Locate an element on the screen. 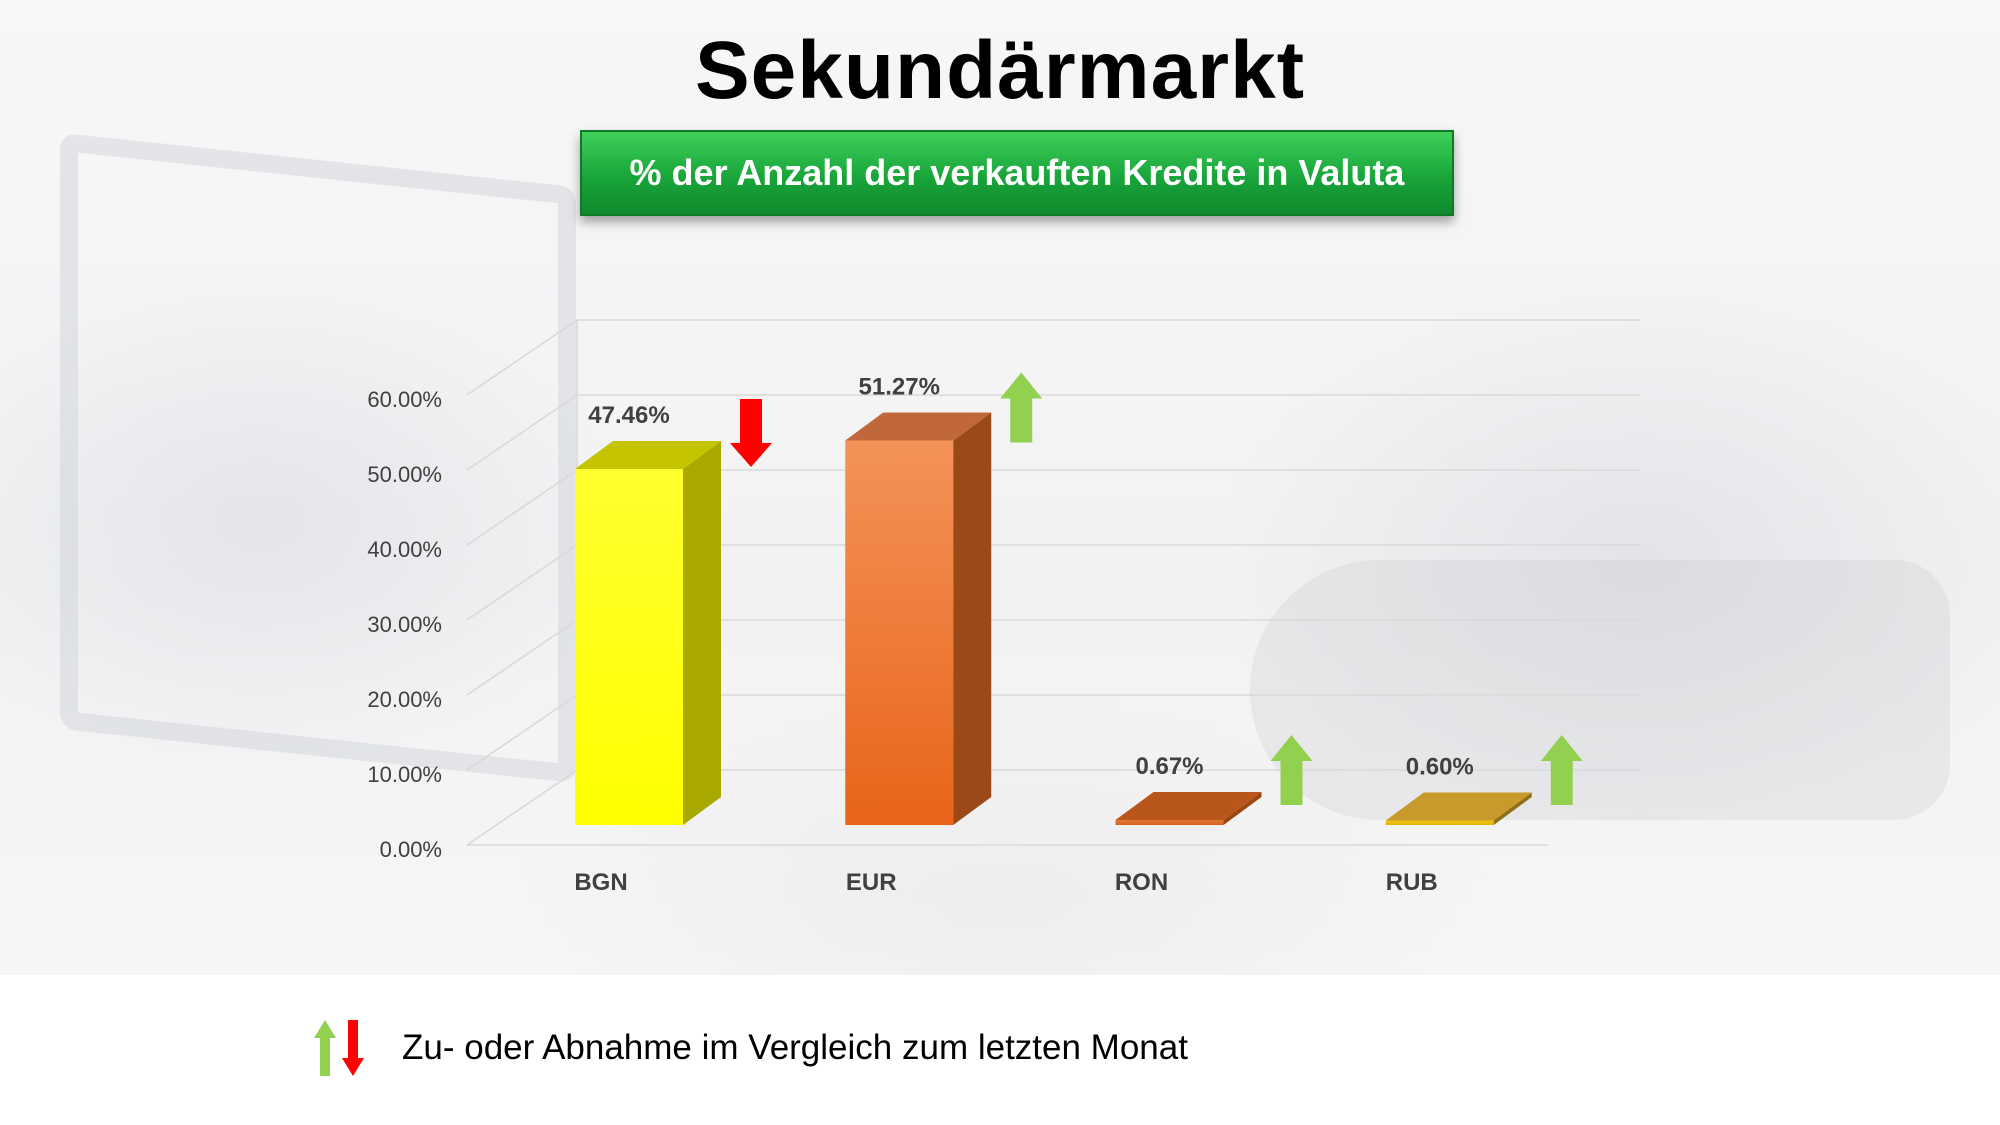 Image resolution: width=2000 pixels, height=1125 pixels. category-label-eur: EUR is located at coordinates (871, 882).